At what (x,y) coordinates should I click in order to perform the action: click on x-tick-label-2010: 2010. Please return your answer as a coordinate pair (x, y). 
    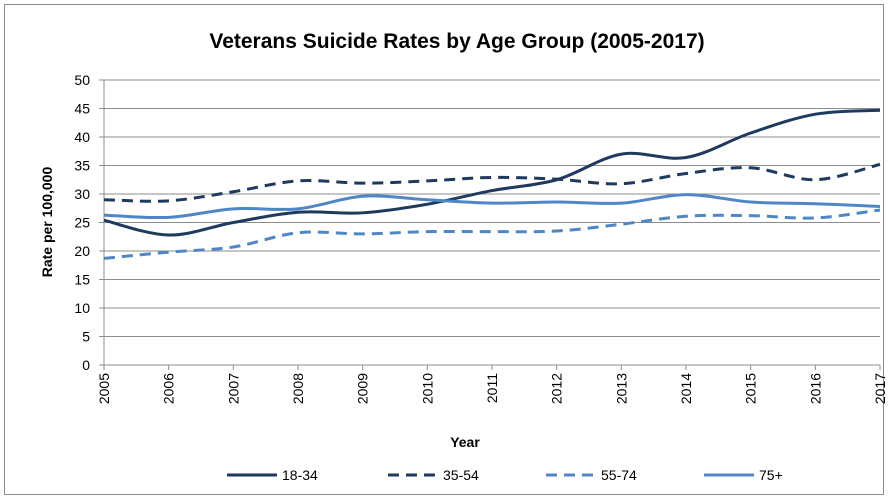
    Looking at the image, I should click on (427, 388).